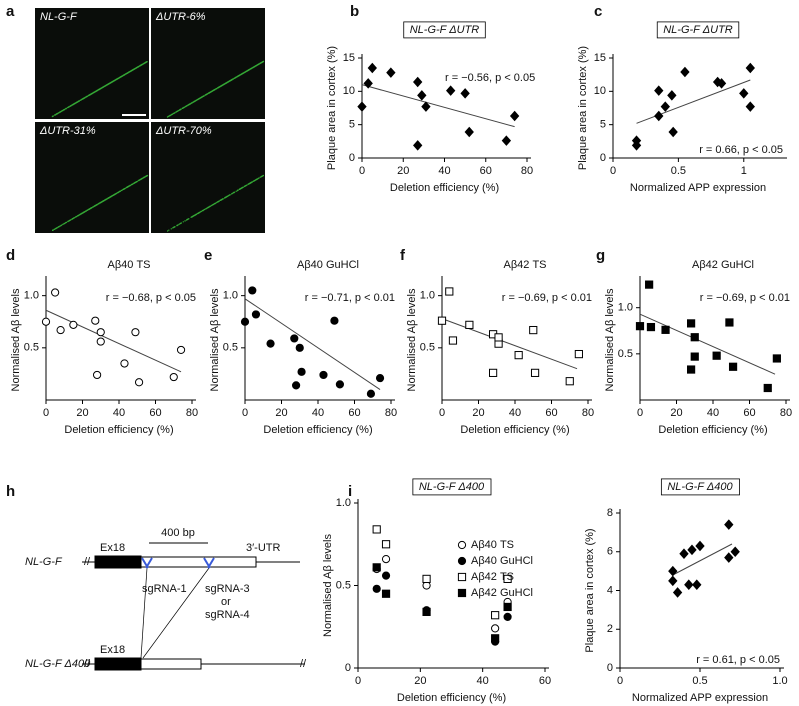 Image resolution: width=799 pixels, height=706 pixels. Describe the element at coordinates (10, 255) in the screenshot. I see `panel-label: d` at that location.